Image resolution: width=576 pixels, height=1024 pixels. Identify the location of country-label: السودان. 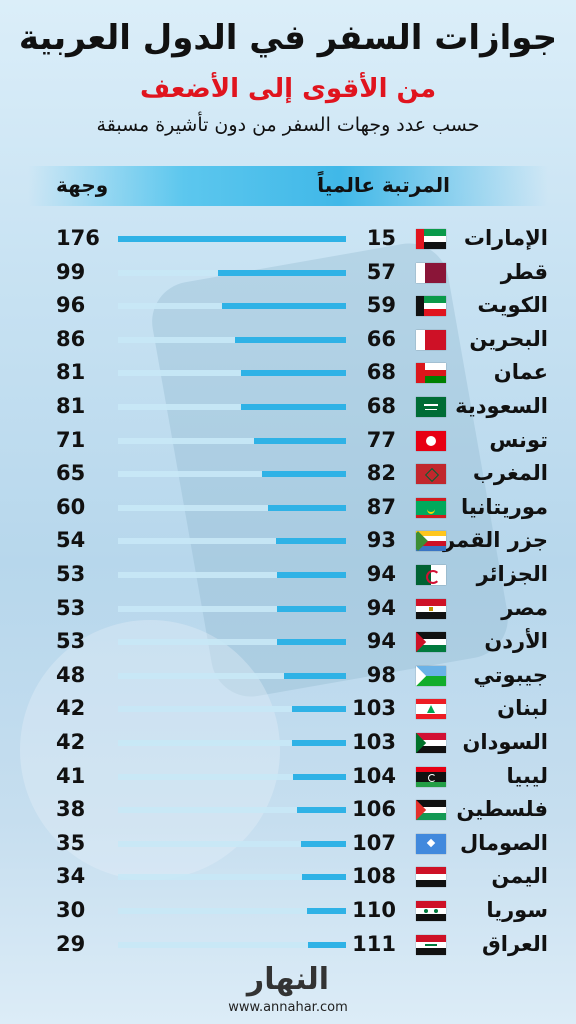
(505, 742).